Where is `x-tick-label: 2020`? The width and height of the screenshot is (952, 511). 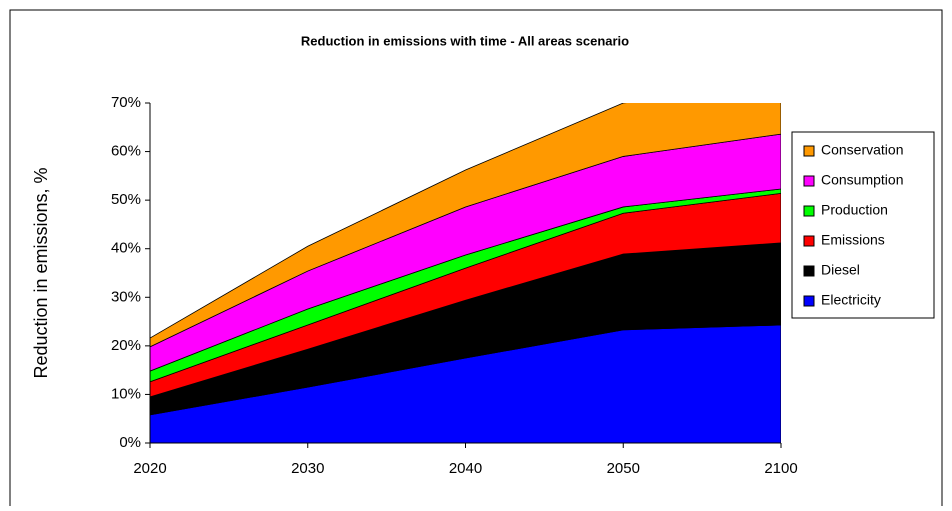 x-tick-label: 2020 is located at coordinates (149, 468).